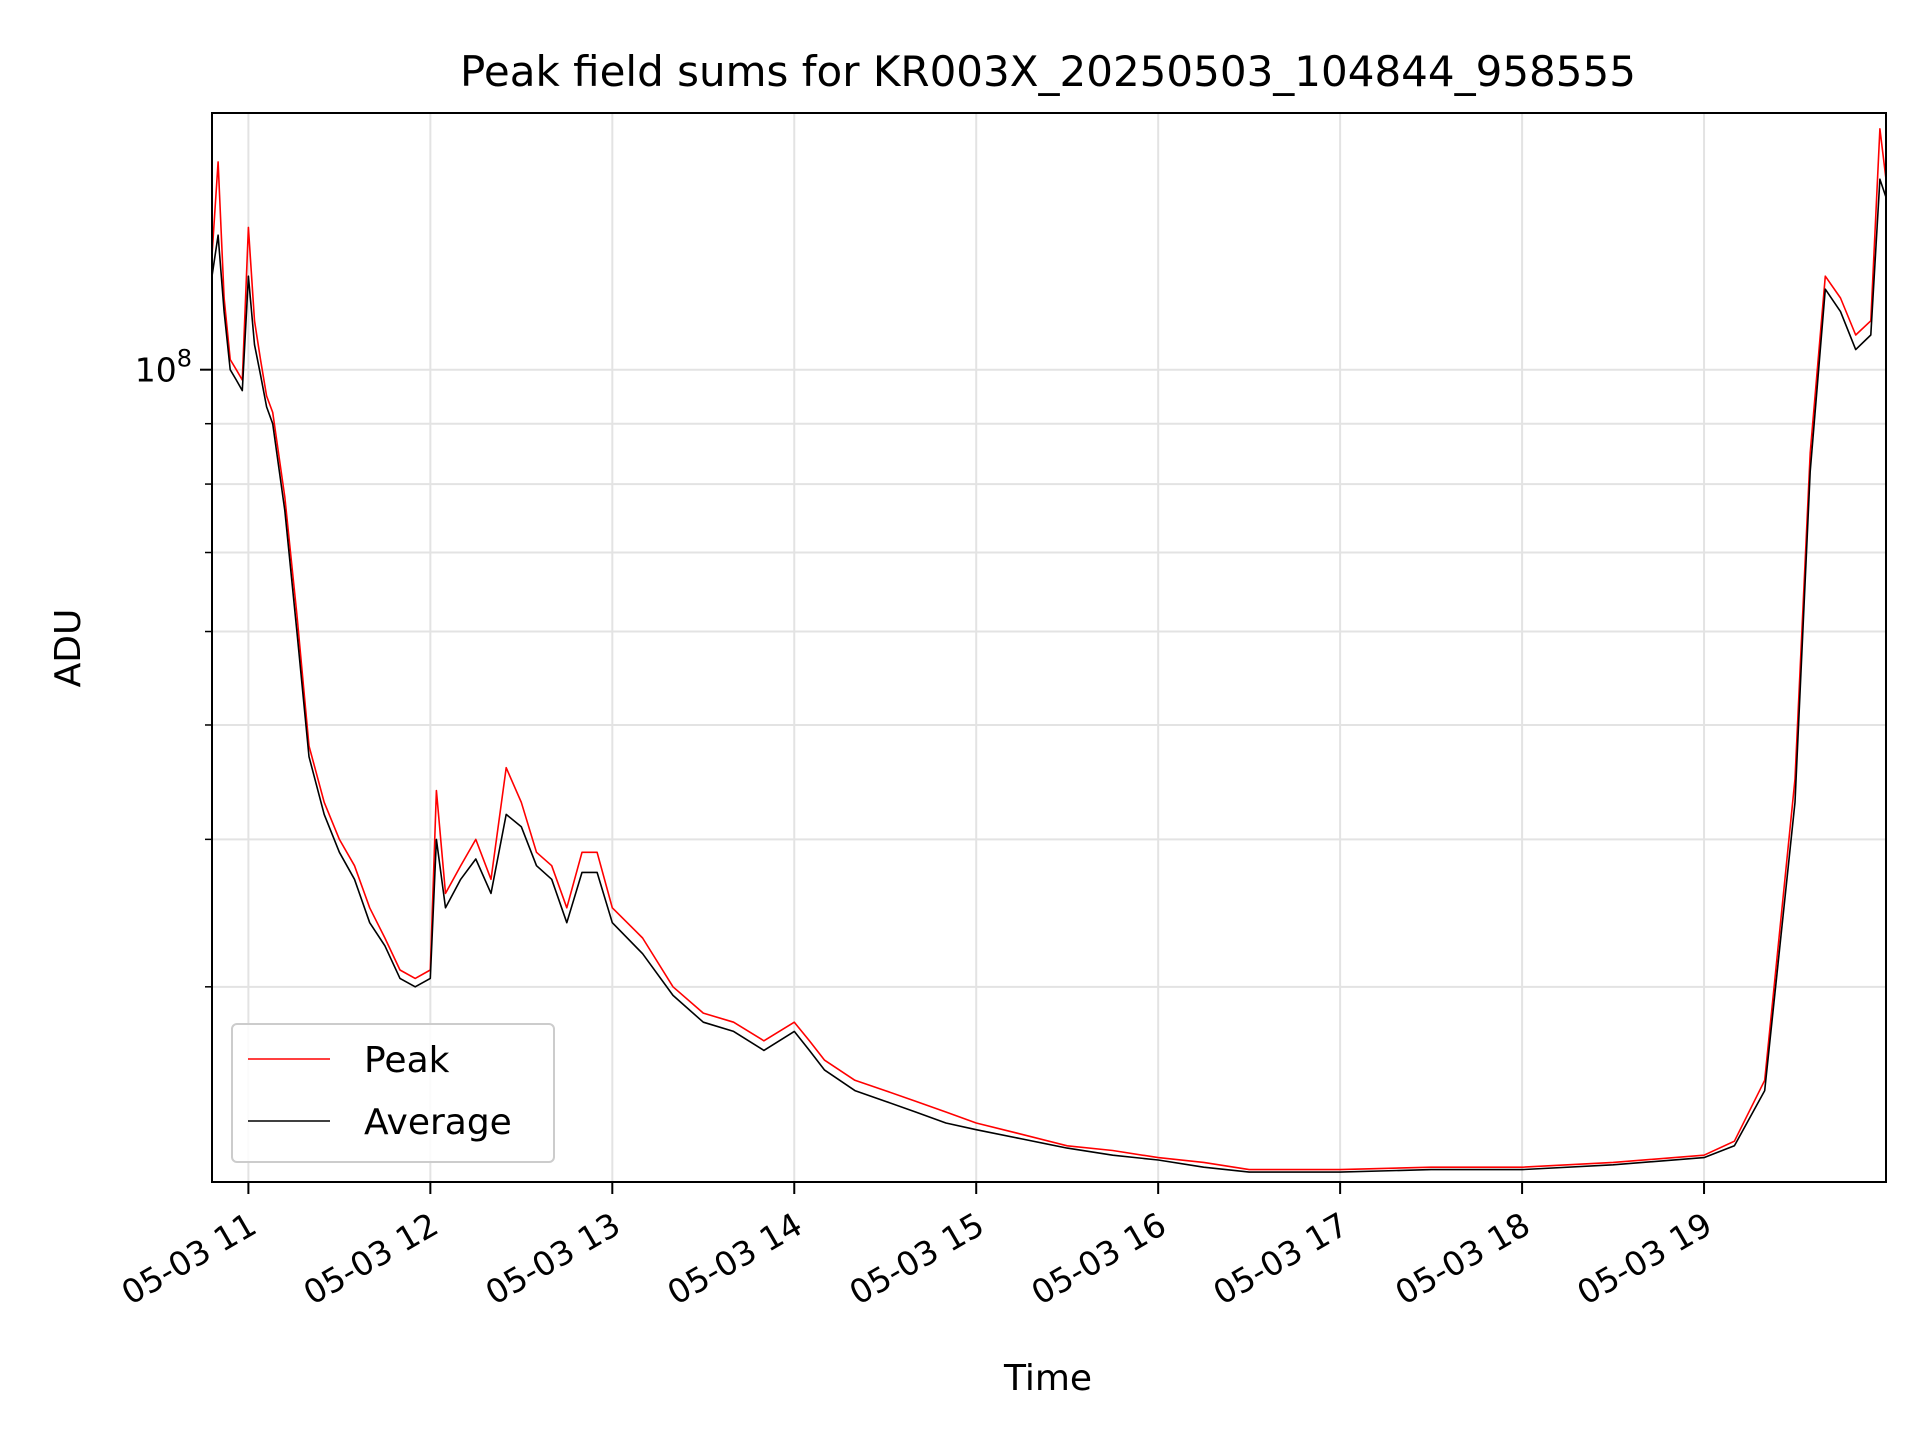  I want to click on y-tick-label: 108, so click(163, 367).